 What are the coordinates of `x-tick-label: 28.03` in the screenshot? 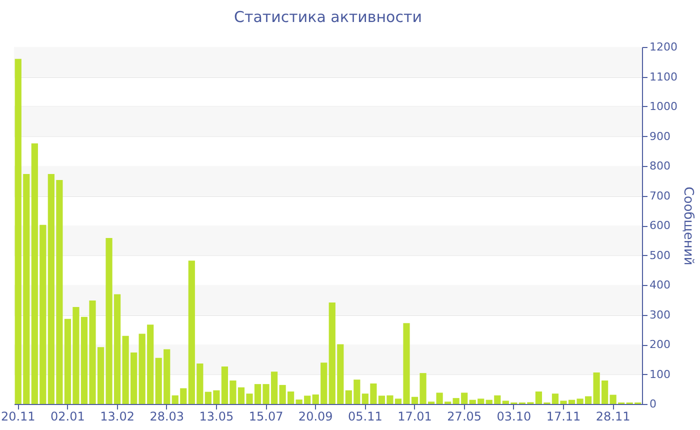 It's located at (167, 417).